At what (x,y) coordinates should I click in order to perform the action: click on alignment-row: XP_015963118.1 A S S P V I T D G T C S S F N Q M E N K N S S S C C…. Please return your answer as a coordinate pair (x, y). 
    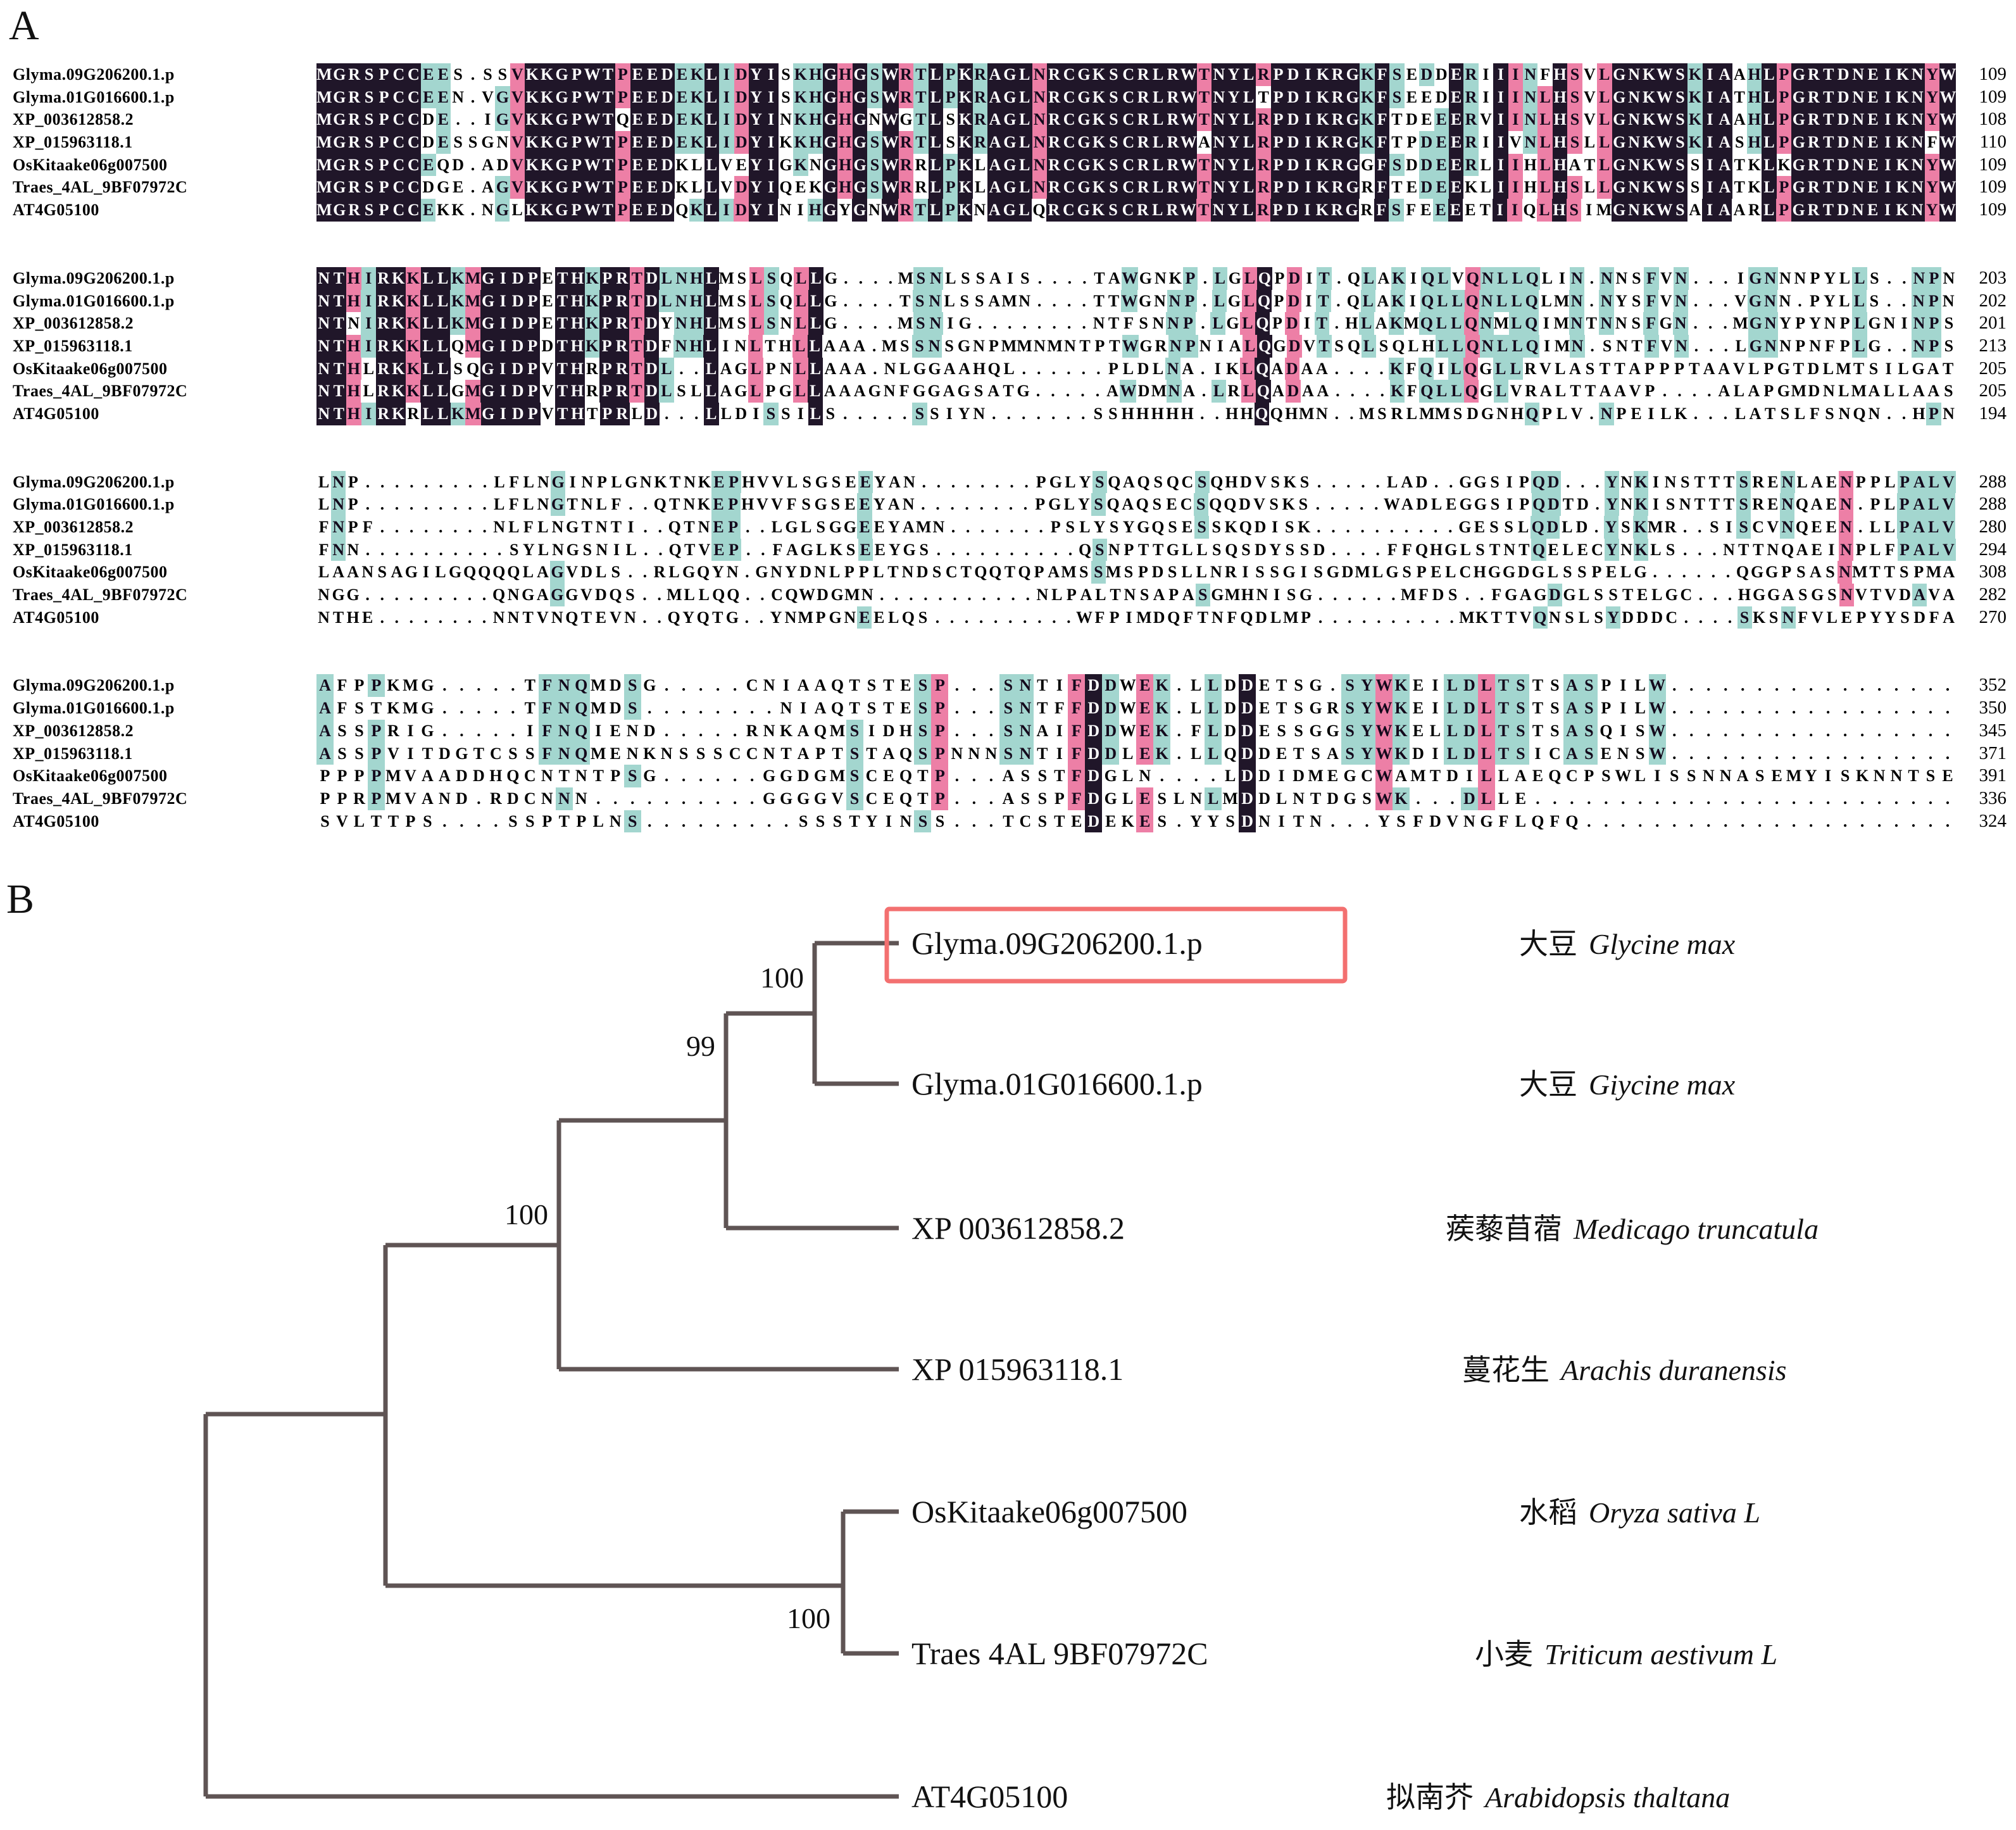
    Looking at the image, I should click on (1003, 754).